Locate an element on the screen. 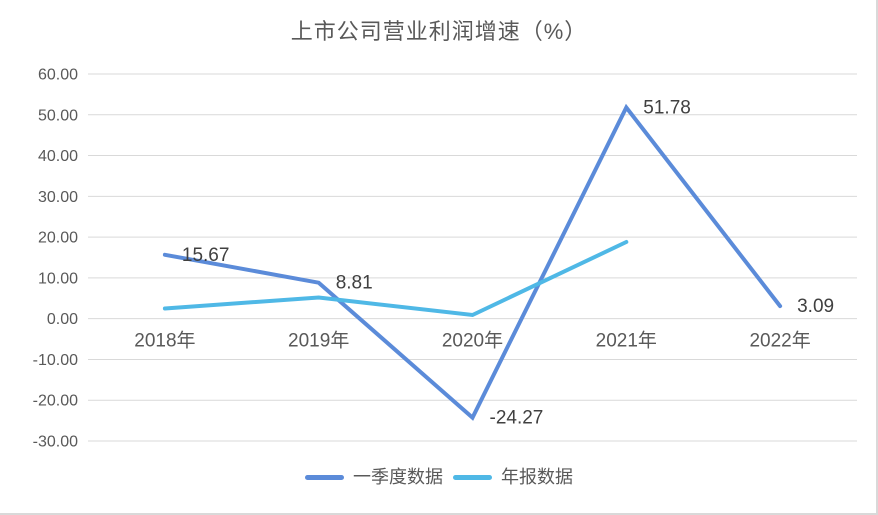 The height and width of the screenshot is (515, 878). y-tick-label: -10.00 is located at coordinates (55, 360).